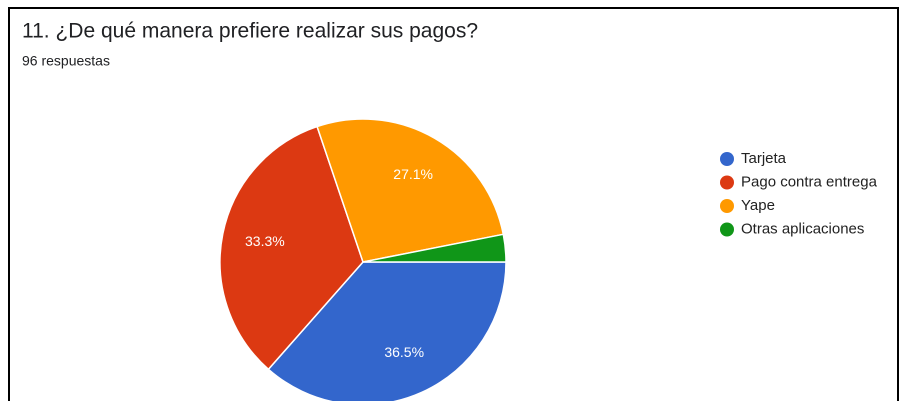  What do you see at coordinates (758, 205) in the screenshot?
I see `legend-label: Yape` at bounding box center [758, 205].